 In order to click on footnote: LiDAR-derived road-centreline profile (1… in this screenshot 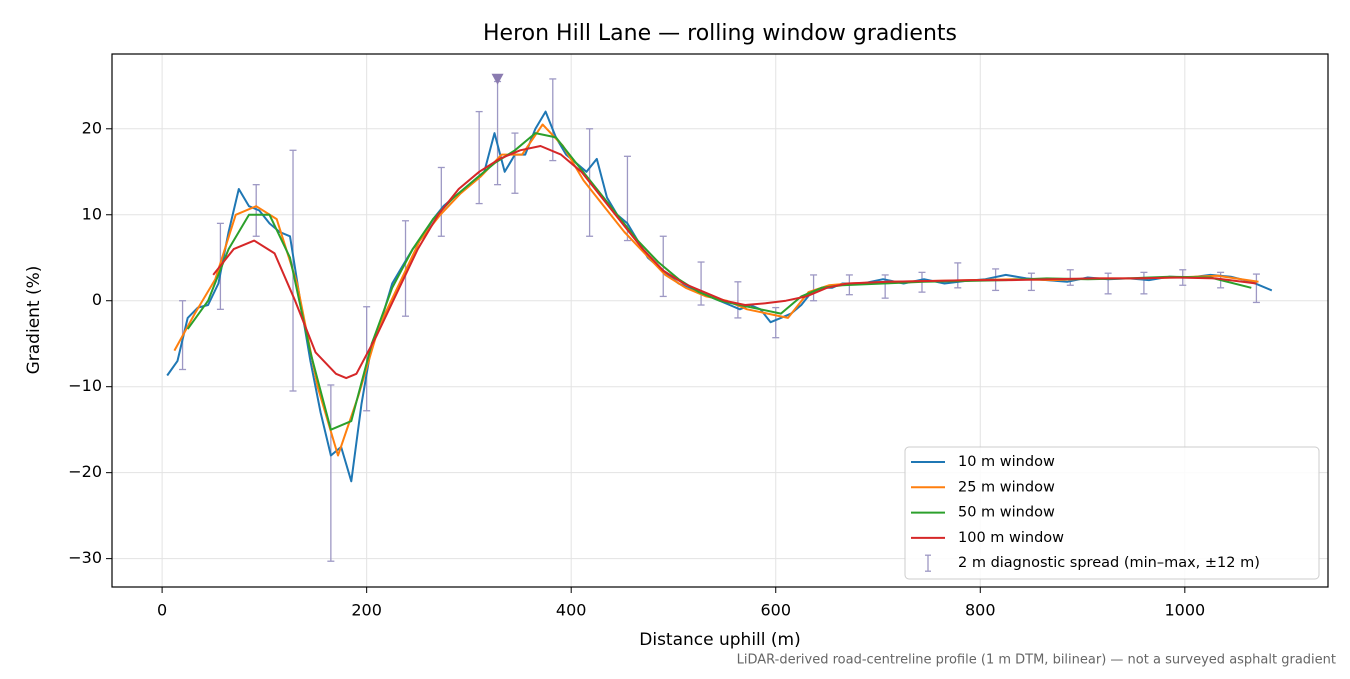, I will do `click(1036, 660)`.